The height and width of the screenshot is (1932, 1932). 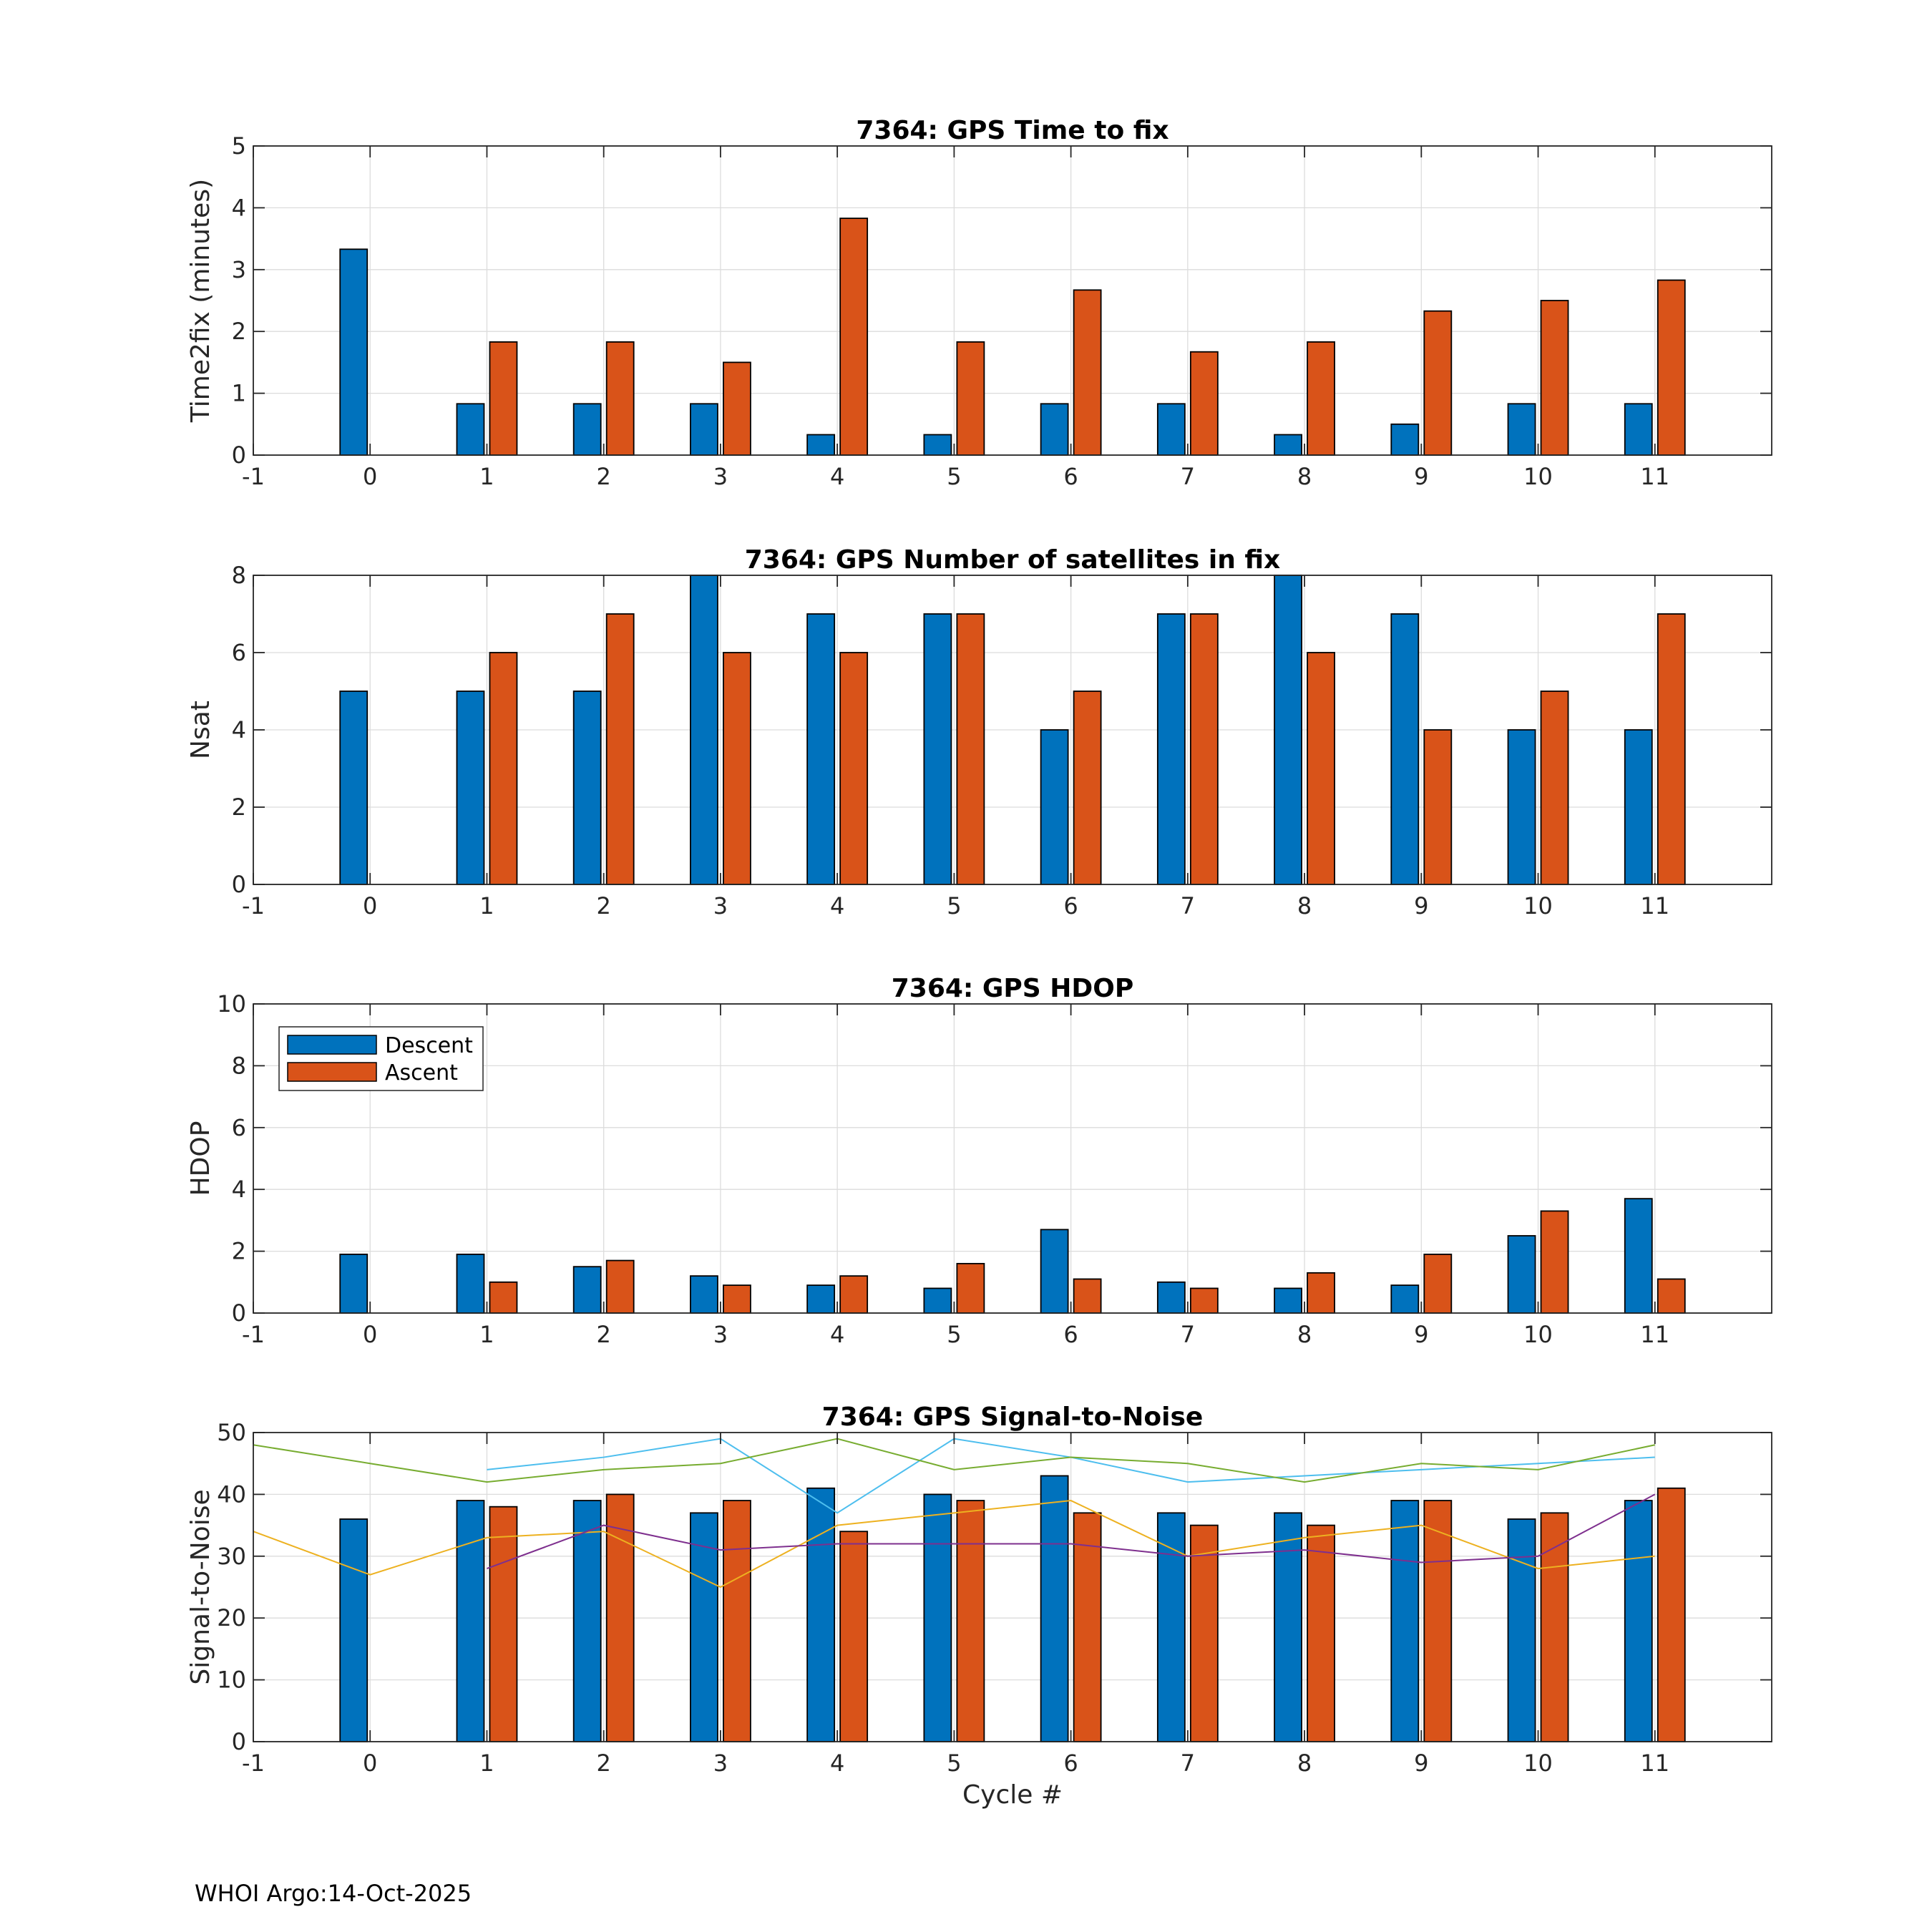 I want to click on legend-swatch-descent, so click(x=332, y=1045).